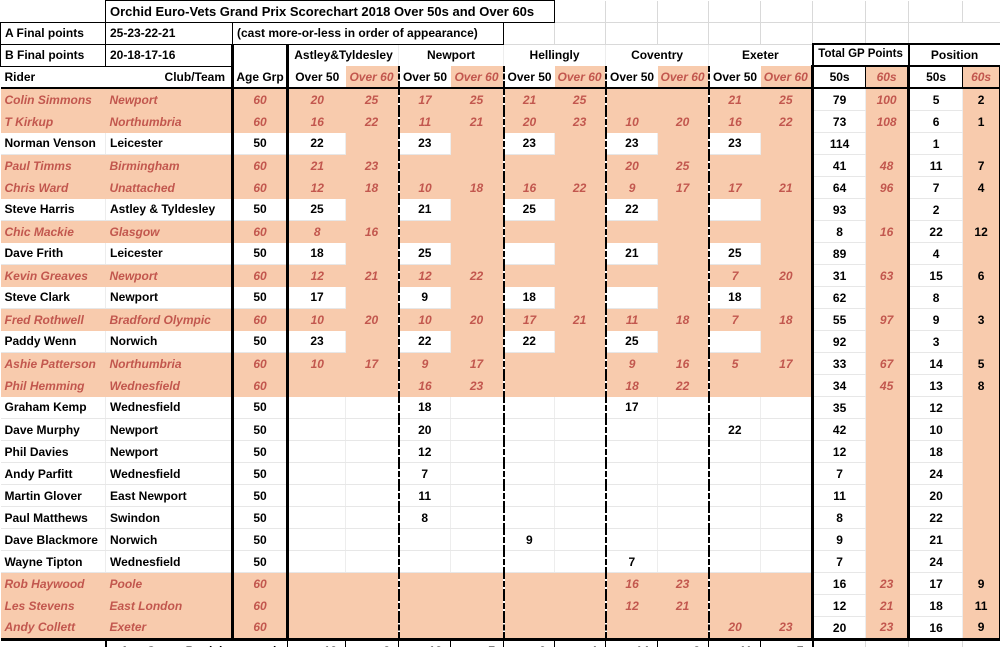 The image size is (1000, 647). Describe the element at coordinates (53, 121) in the screenshot. I see `rider-name-cell: T Kirkup` at that location.